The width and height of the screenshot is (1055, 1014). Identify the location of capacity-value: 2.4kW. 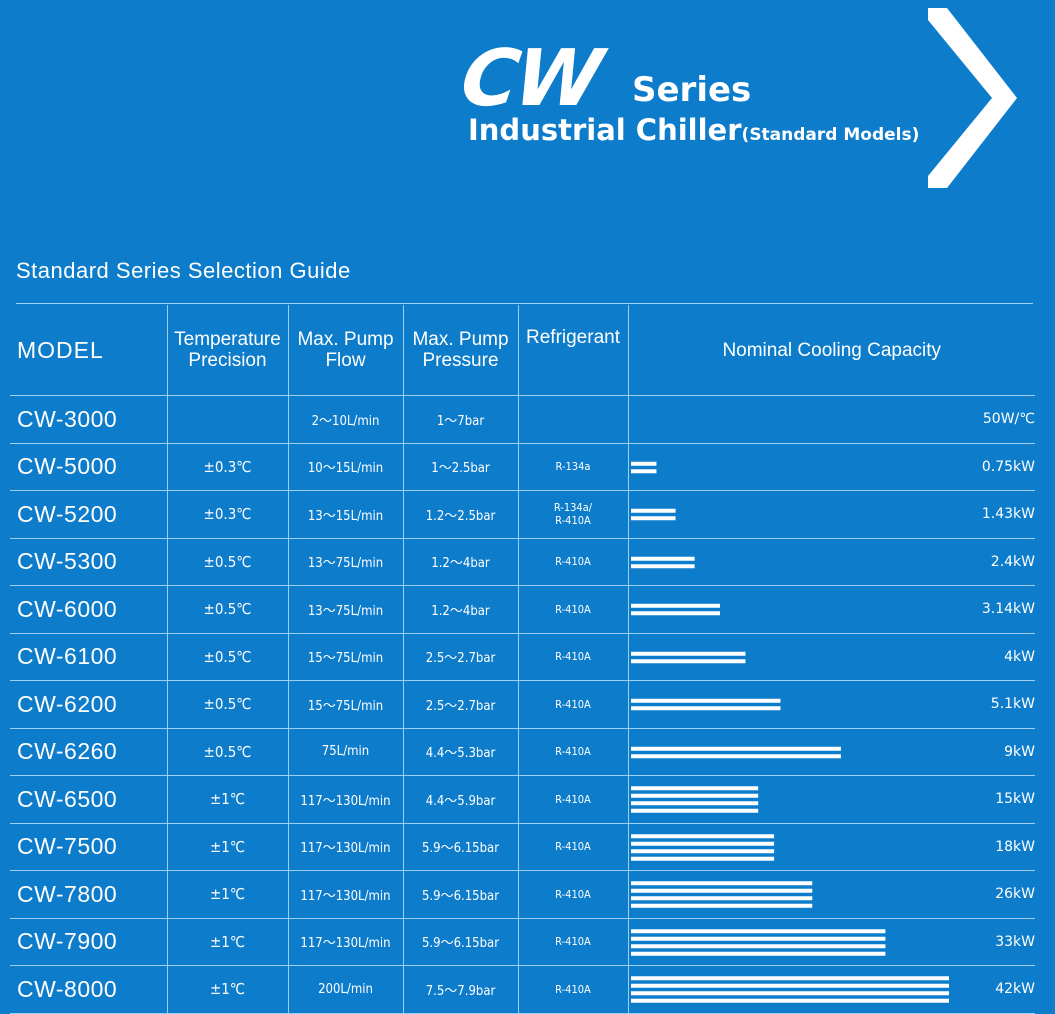
(1012, 561).